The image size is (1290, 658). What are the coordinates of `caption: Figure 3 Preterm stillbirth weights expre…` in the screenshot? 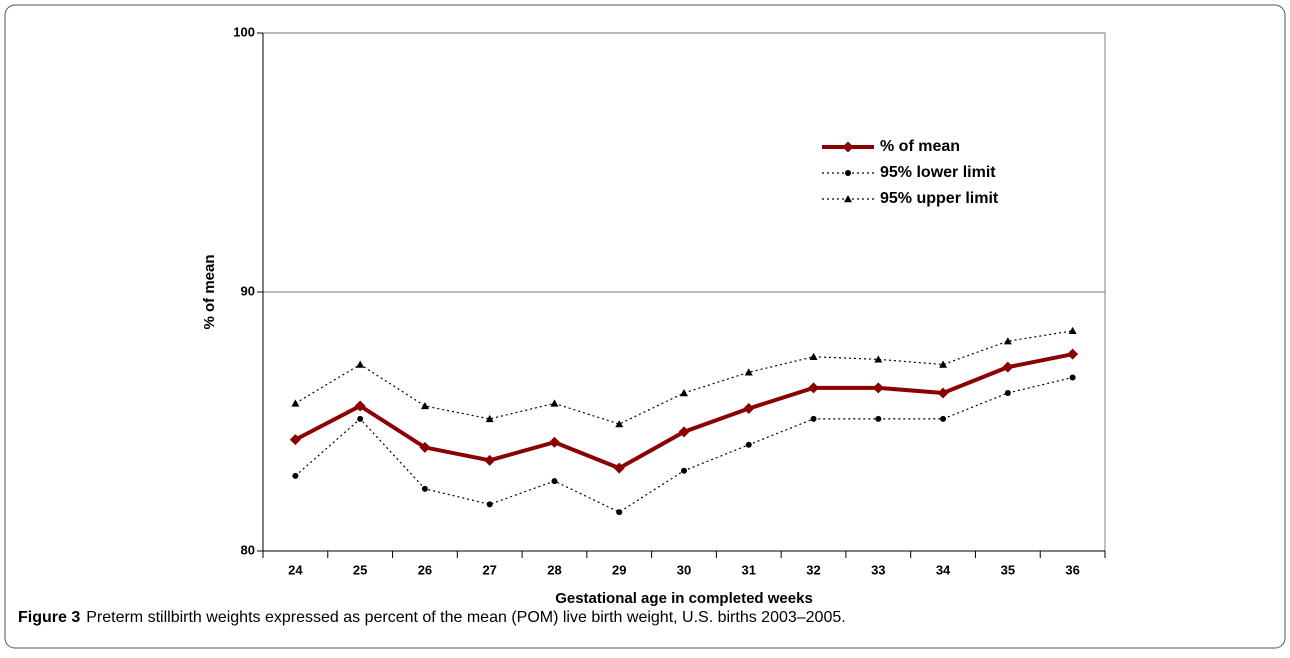 It's located at (432, 617).